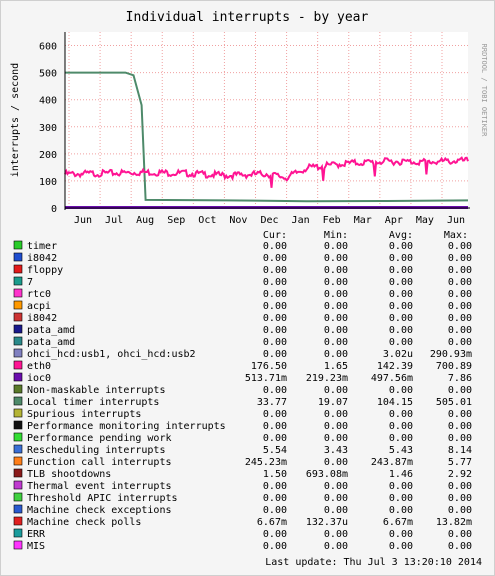 This screenshot has height=576, width=495. Describe the element at coordinates (48, 128) in the screenshot. I see `y-ticks: 0 100 200 300 400 500 600` at that location.